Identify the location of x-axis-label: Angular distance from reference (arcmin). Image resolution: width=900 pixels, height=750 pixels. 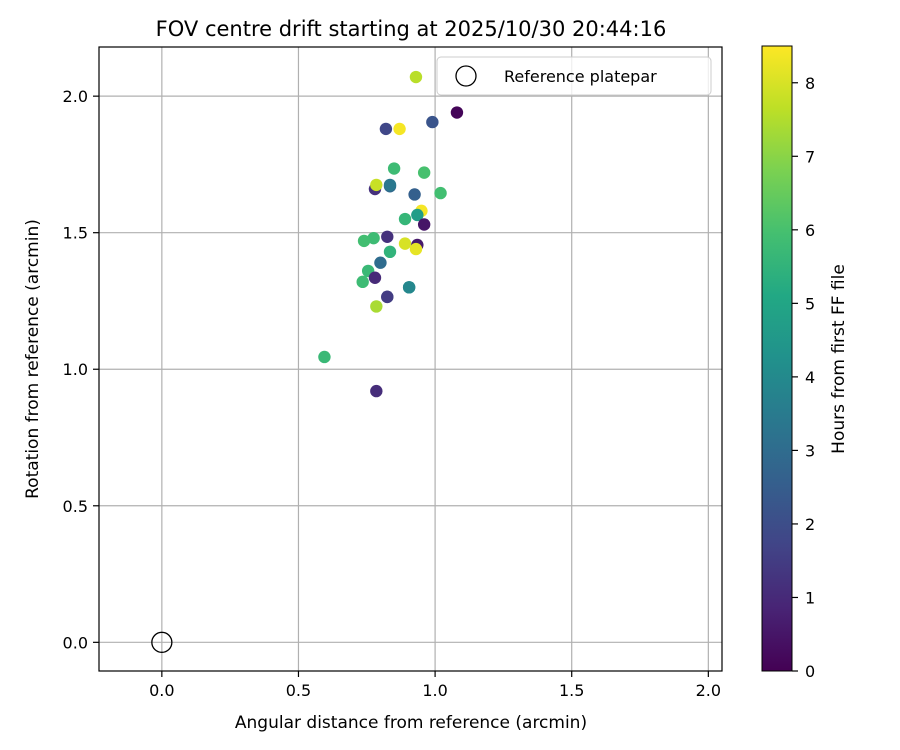
(411, 723).